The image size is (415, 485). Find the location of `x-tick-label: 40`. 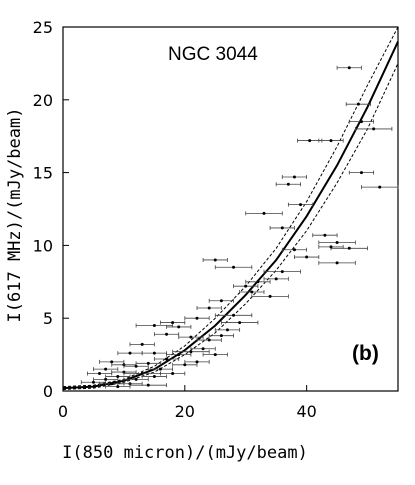

x-tick-label: 40 is located at coordinates (306, 411).